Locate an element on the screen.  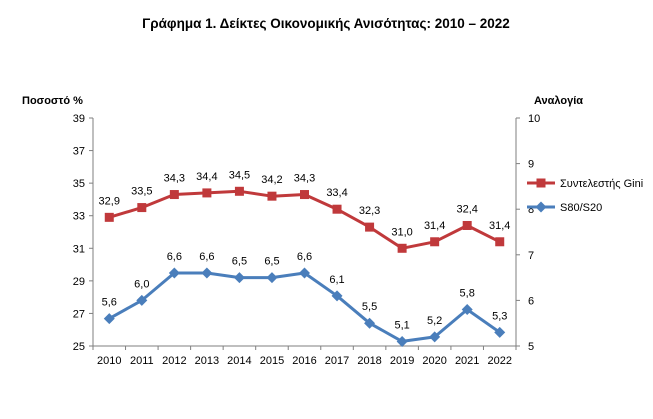
y-left-tick-label: 37 is located at coordinates (79, 152).